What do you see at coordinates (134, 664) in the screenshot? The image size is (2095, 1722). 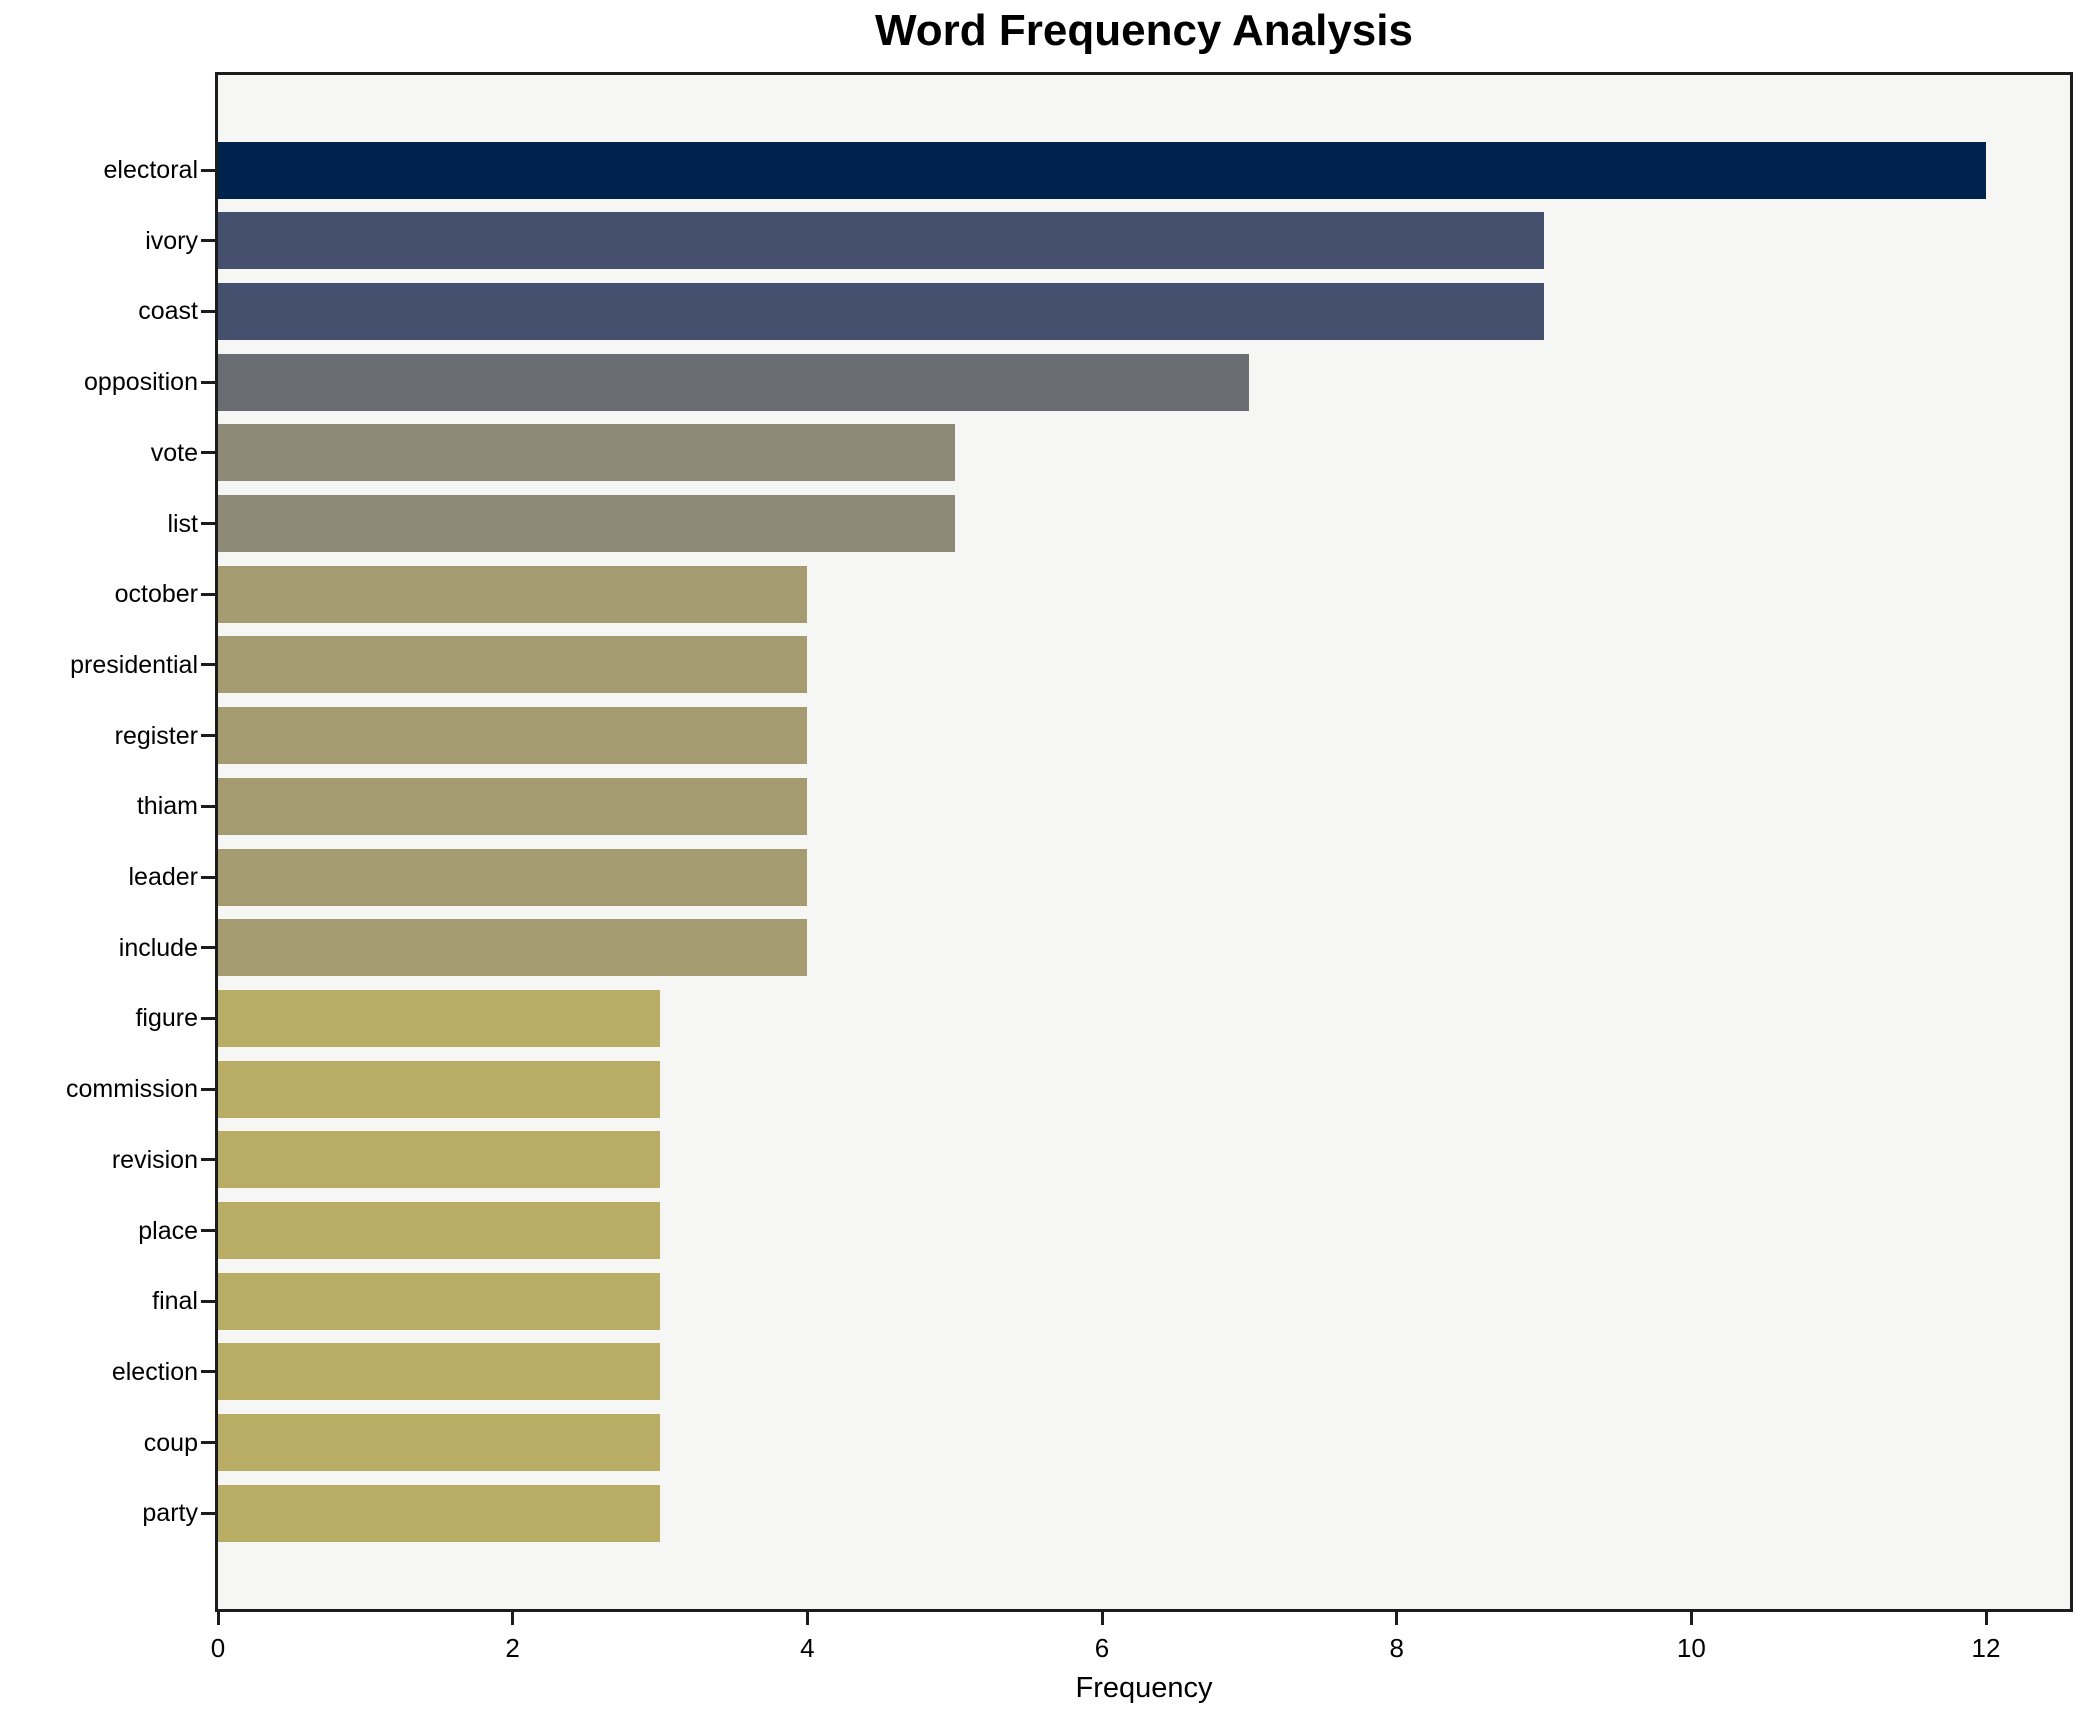 I see `y-axis-label: presidential` at bounding box center [134, 664].